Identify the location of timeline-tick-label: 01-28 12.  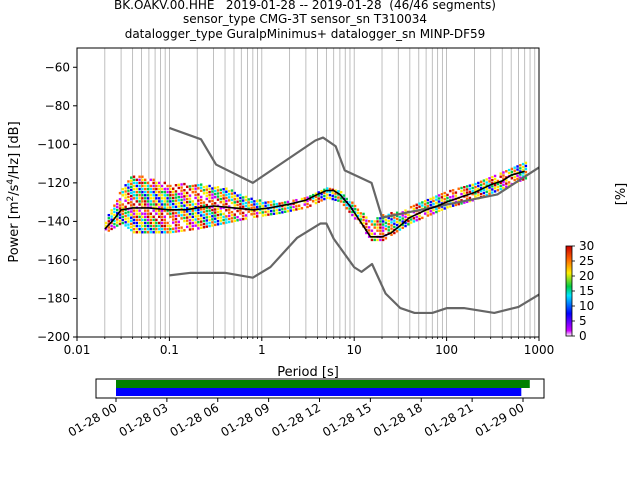
(296, 419).